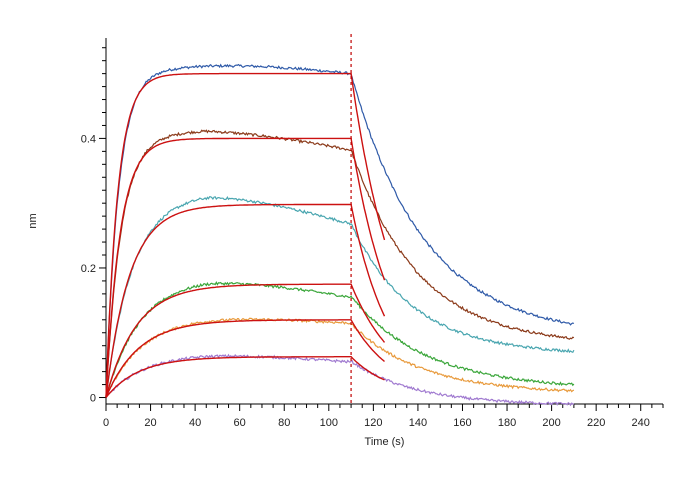 This screenshot has width=688, height=490. What do you see at coordinates (596, 423) in the screenshot?
I see `x-tick-label: 220` at bounding box center [596, 423].